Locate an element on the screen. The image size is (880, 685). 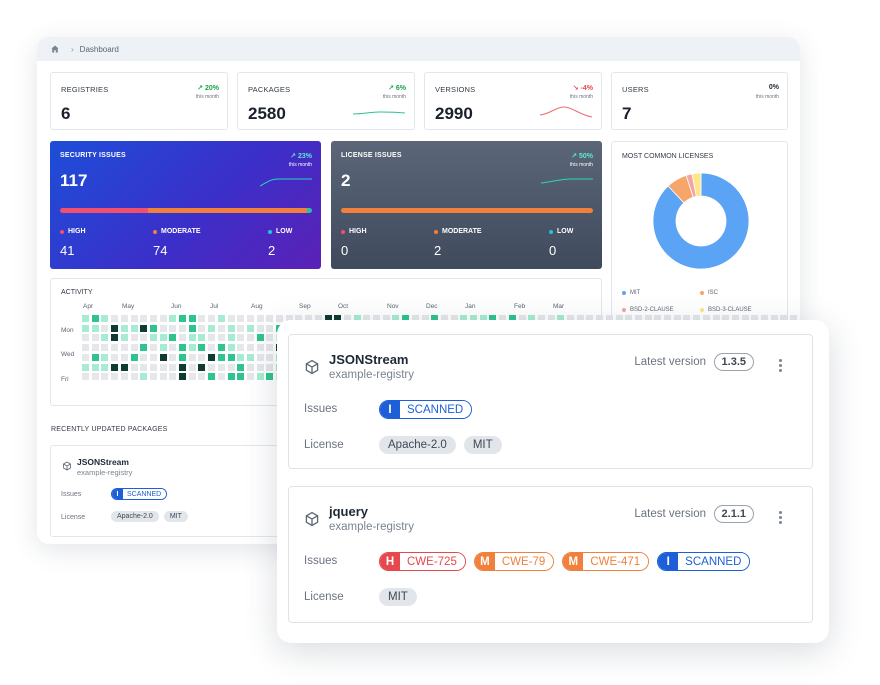
bar-segment-high is located at coordinates (104, 210).